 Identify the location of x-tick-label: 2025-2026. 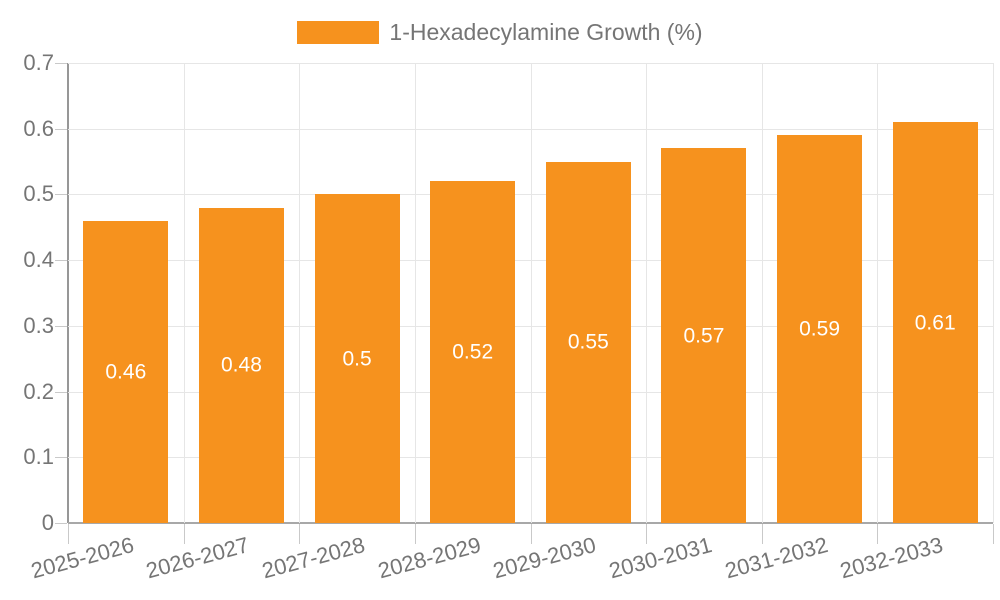
(82, 558).